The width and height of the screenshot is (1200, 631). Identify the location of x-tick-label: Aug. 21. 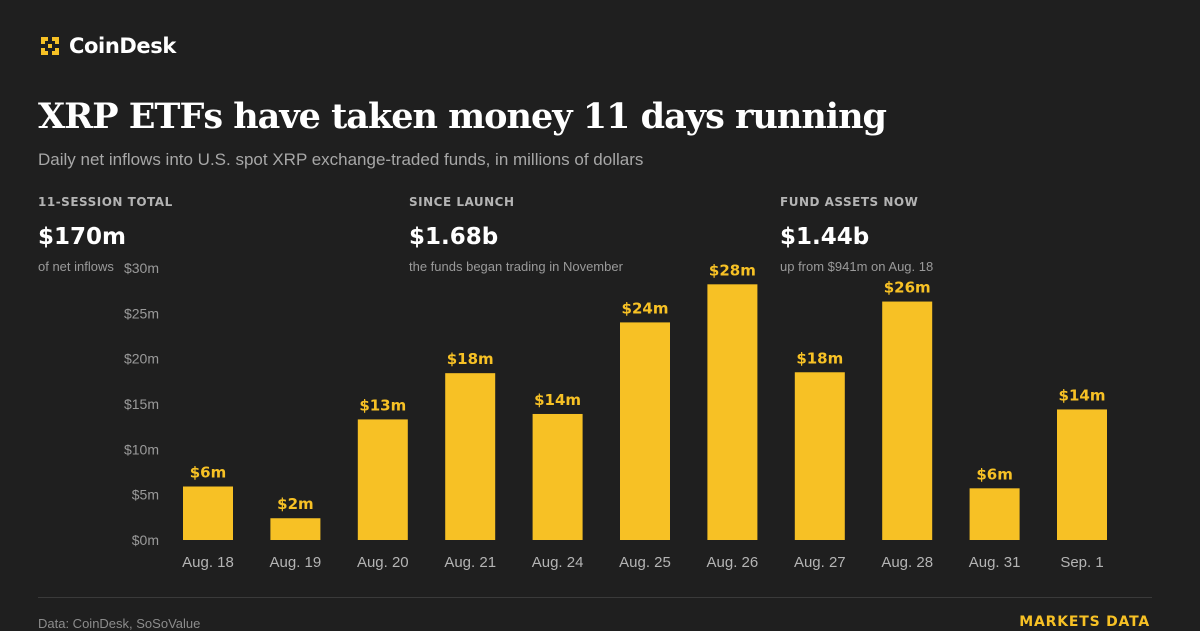
(470, 562).